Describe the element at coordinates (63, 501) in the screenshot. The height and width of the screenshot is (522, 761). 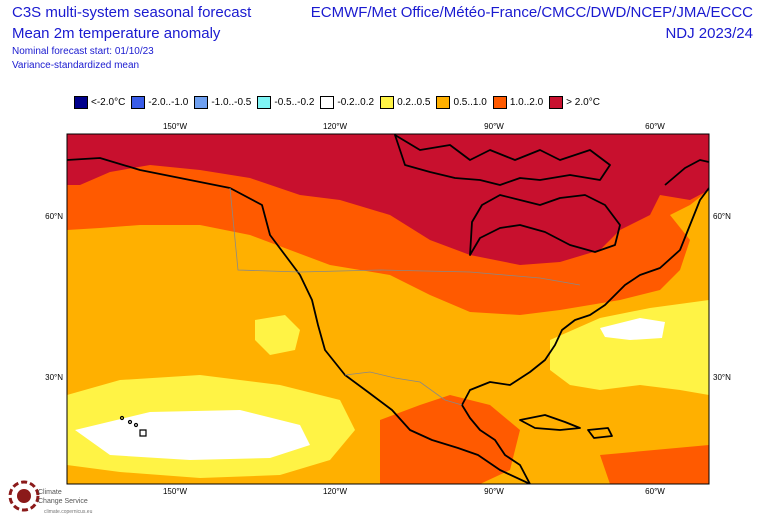
I see `logo-name-2: Change Service` at that location.